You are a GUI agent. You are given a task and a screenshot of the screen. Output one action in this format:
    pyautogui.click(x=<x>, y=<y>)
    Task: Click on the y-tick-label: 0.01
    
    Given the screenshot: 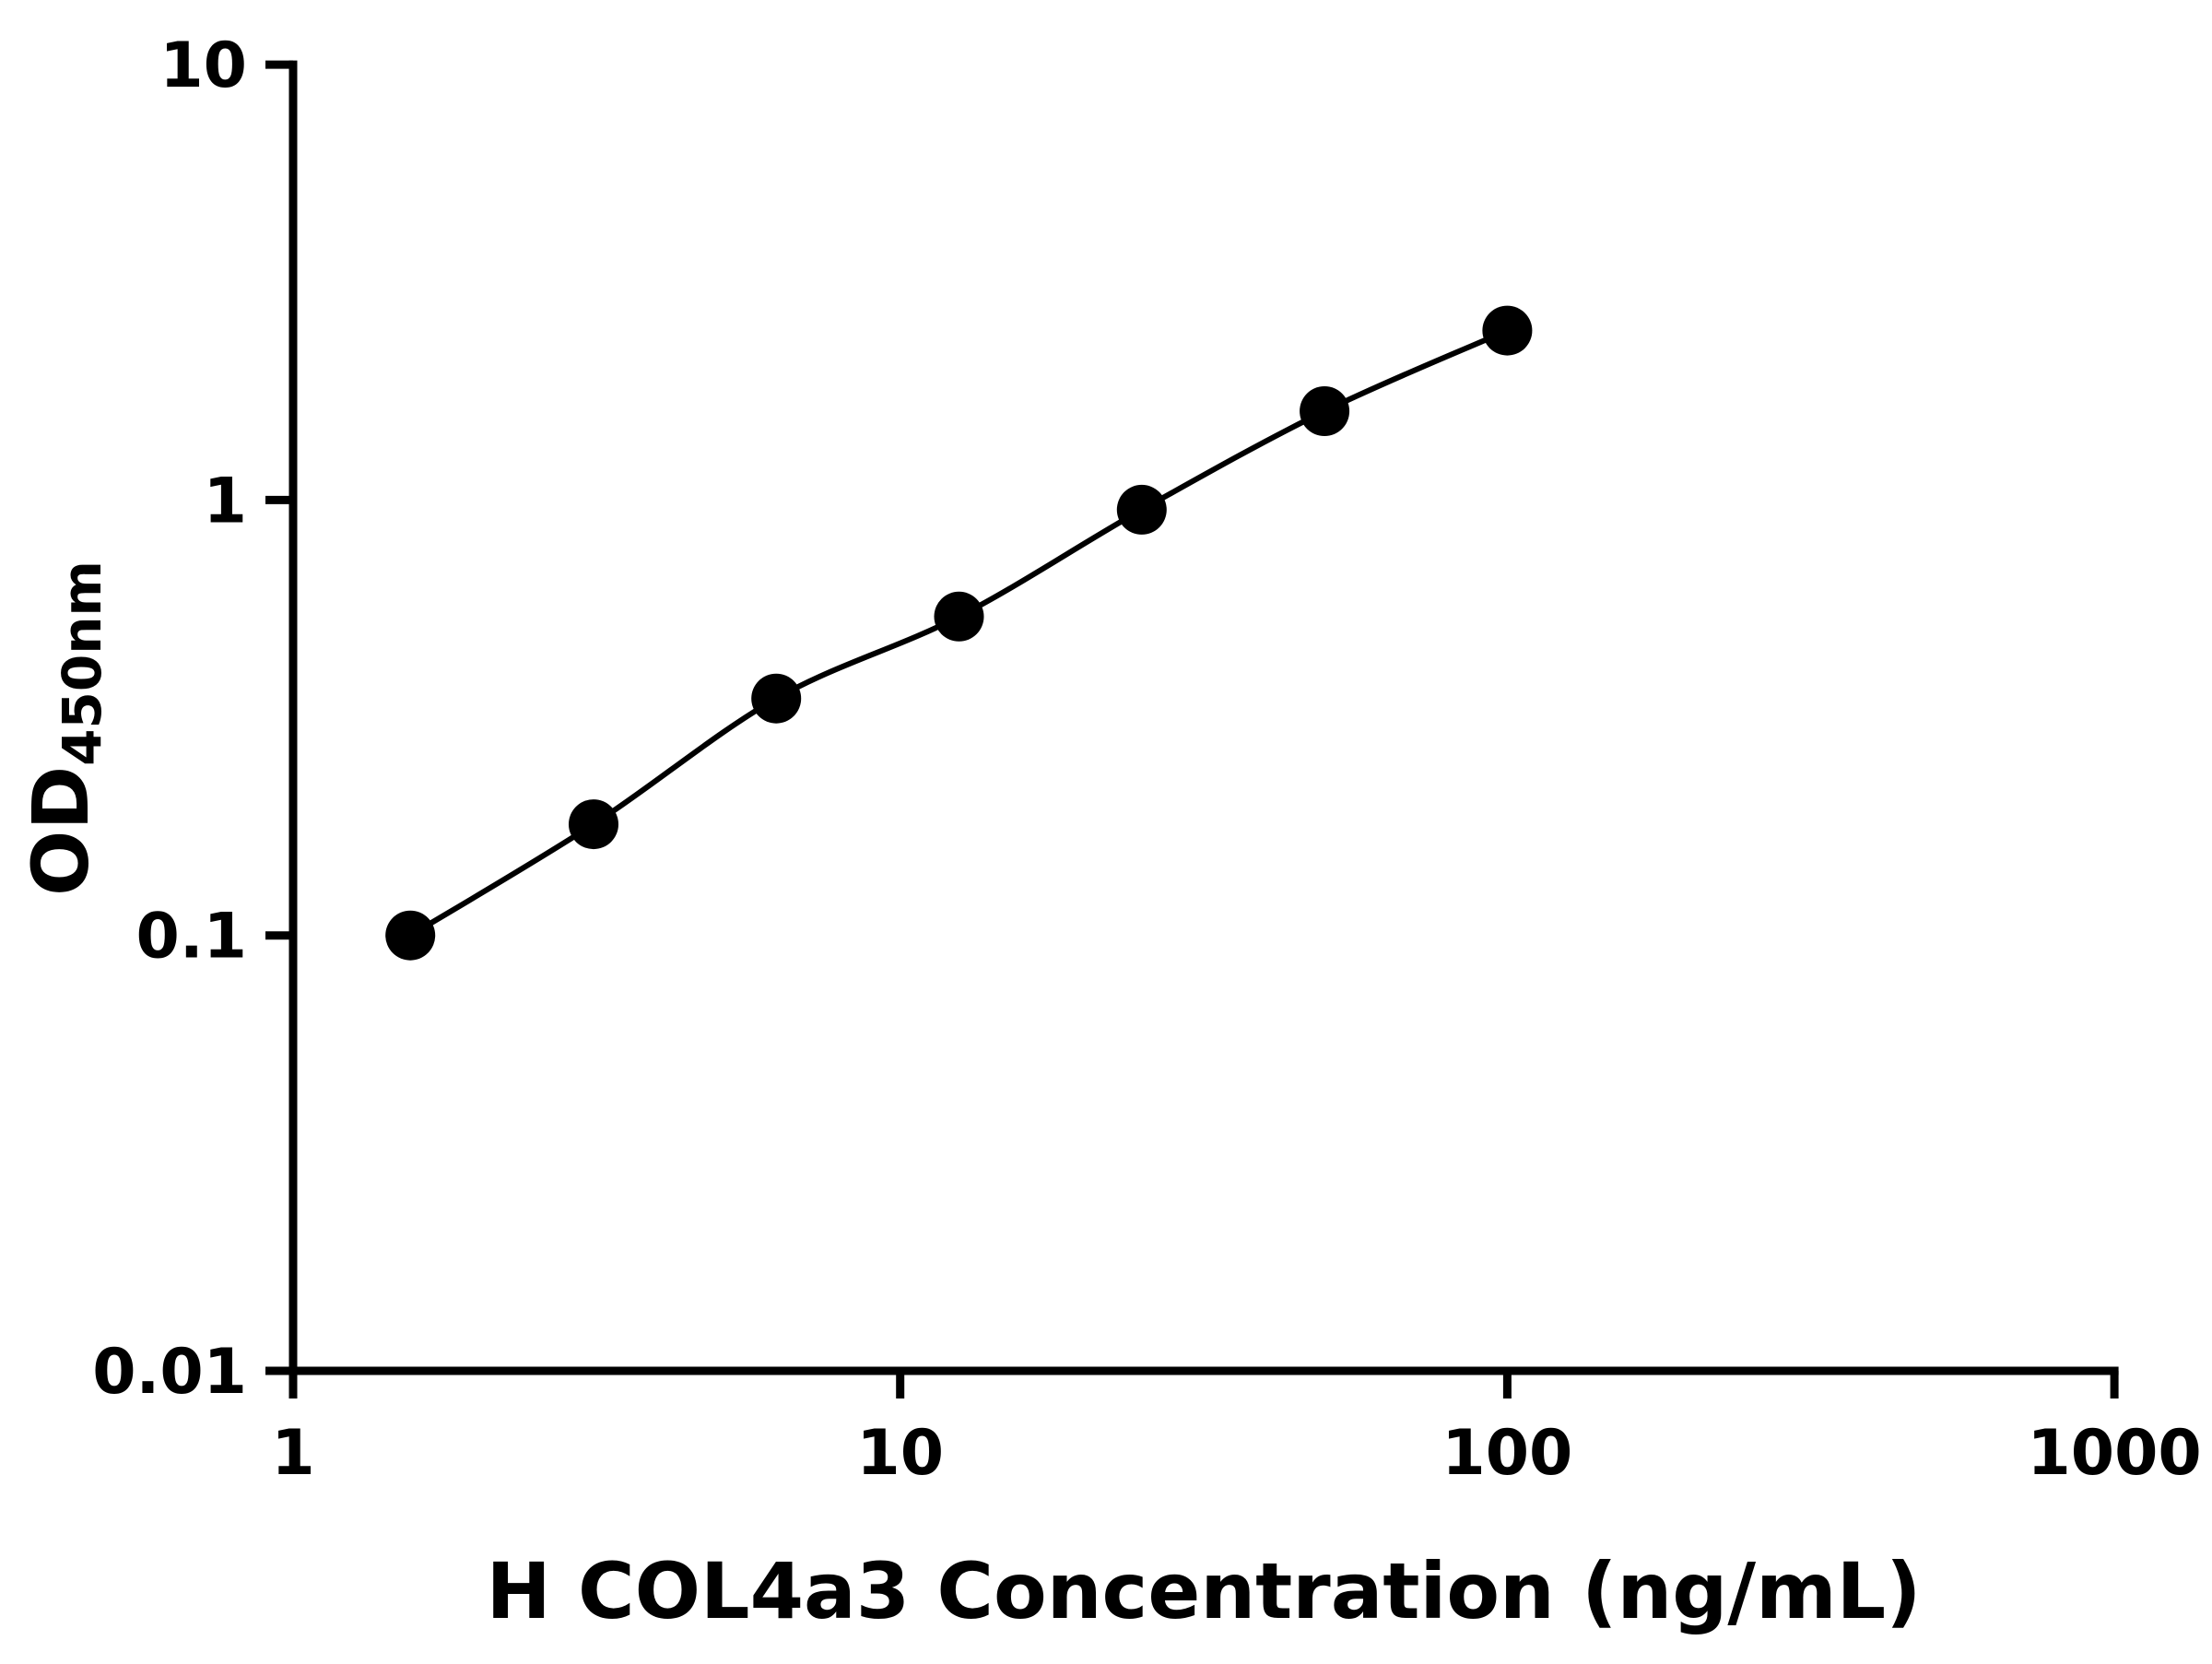 What is the action you would take?
    pyautogui.click(x=169, y=1372)
    